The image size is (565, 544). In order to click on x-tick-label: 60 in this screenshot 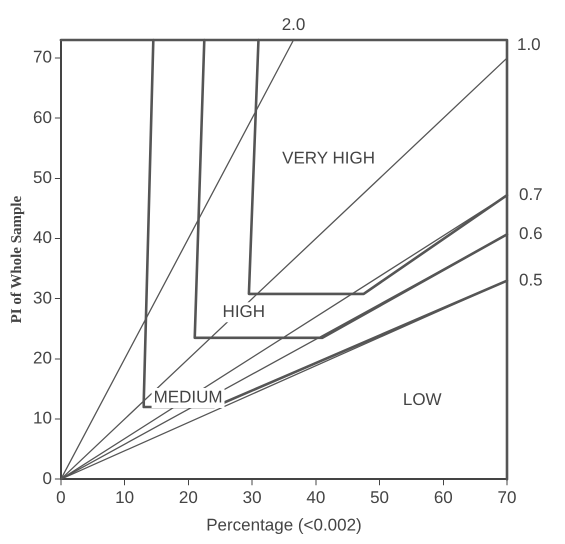, I will do `click(443, 498)`.